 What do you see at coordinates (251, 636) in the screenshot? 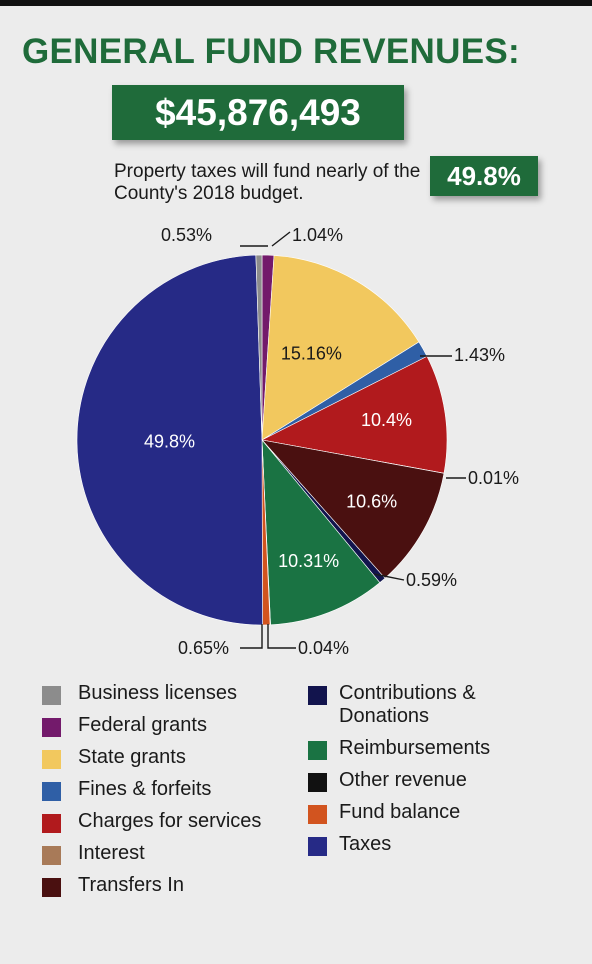
I see `leader-line-fund-balance` at bounding box center [251, 636].